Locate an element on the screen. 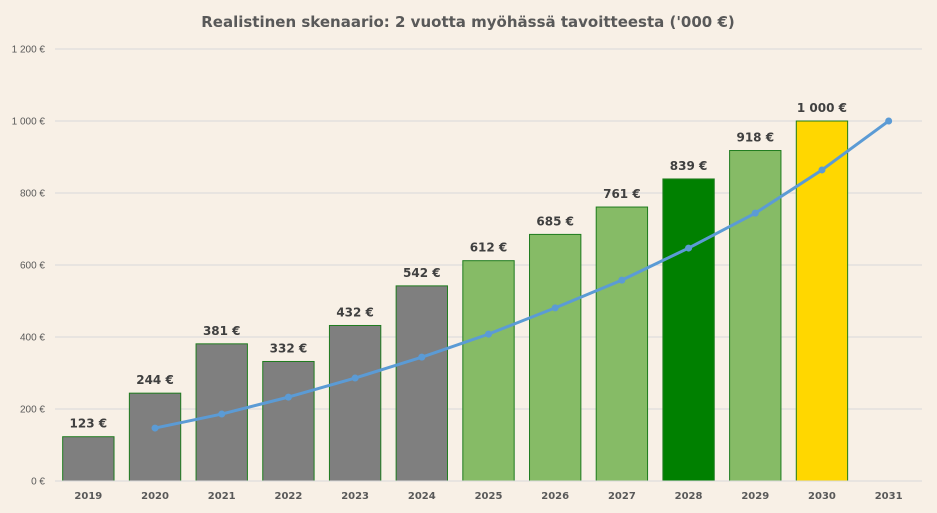 The image size is (937, 513). data-label: 612 € is located at coordinates (489, 248).